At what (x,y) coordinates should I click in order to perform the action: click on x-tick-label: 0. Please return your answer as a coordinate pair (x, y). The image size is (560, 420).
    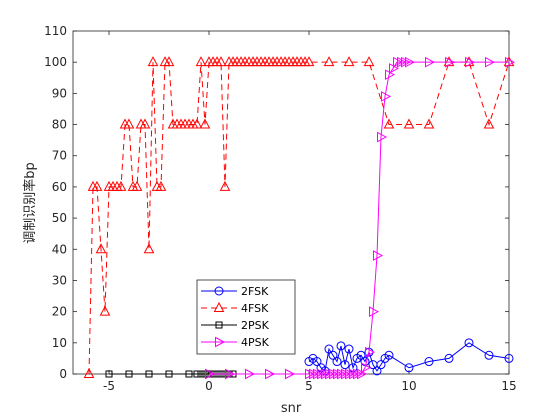
    Looking at the image, I should click on (209, 386).